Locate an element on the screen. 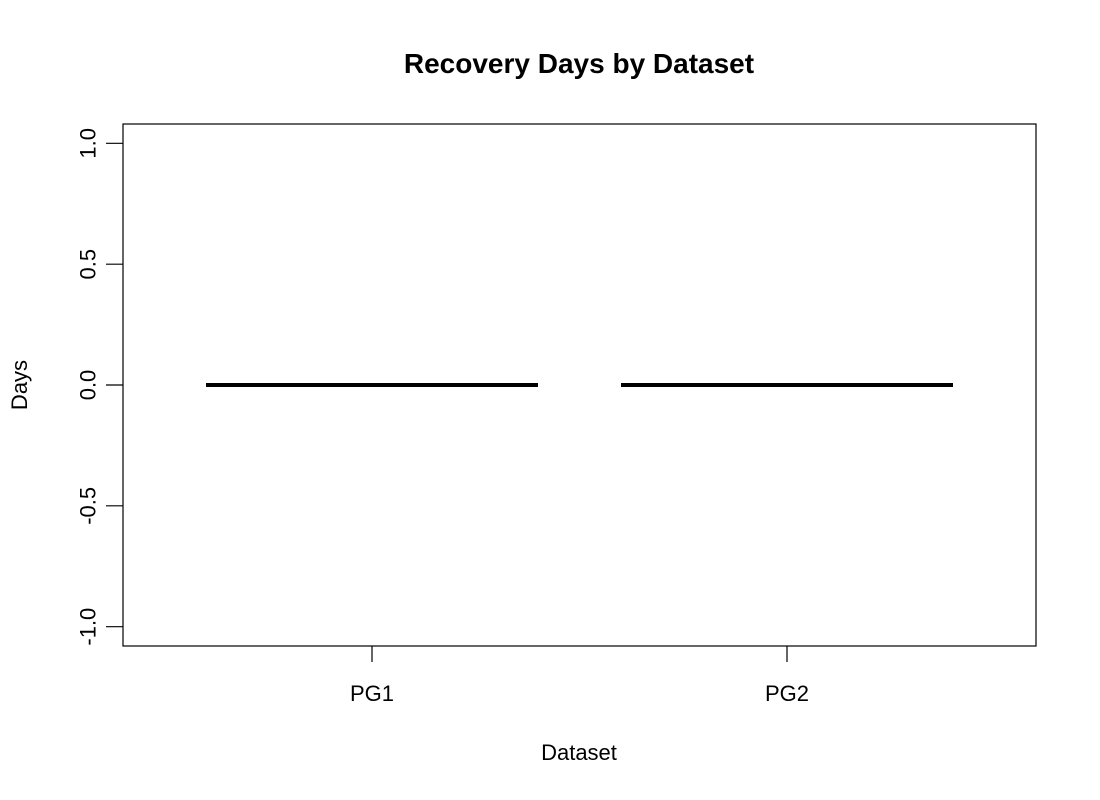  y-tick-label: 1.0 is located at coordinates (88, 143).